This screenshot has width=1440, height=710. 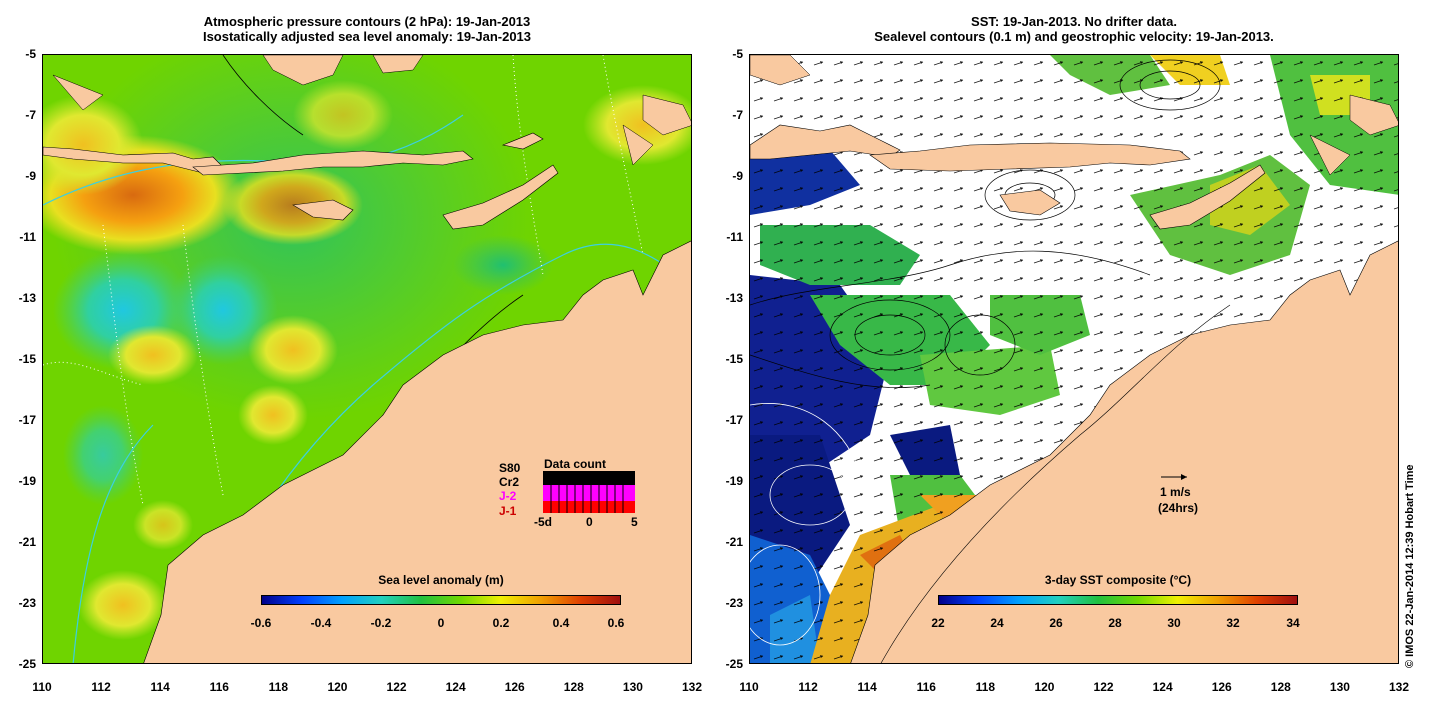 What do you see at coordinates (441, 580) in the screenshot?
I see `left-colorbar-title: Sea level anomaly (m)` at bounding box center [441, 580].